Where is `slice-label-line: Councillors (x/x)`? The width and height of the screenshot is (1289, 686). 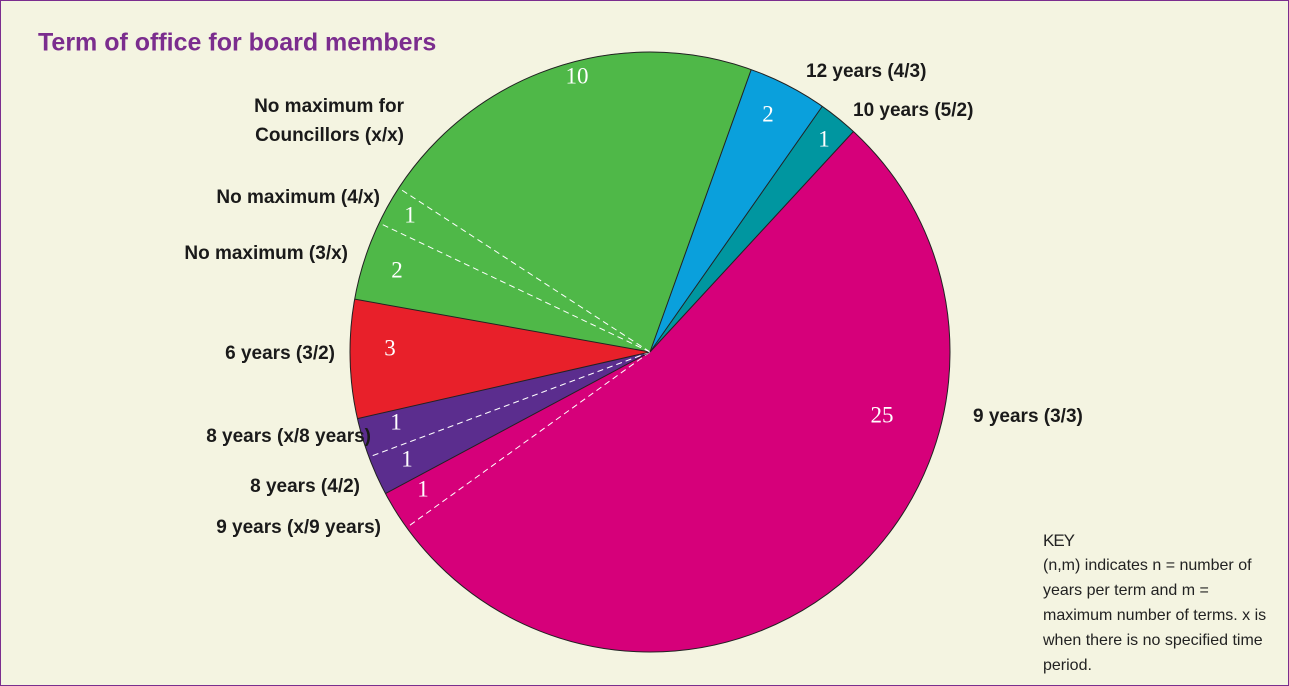
slice-label-line: Councillors (x/x) is located at coordinates (329, 135).